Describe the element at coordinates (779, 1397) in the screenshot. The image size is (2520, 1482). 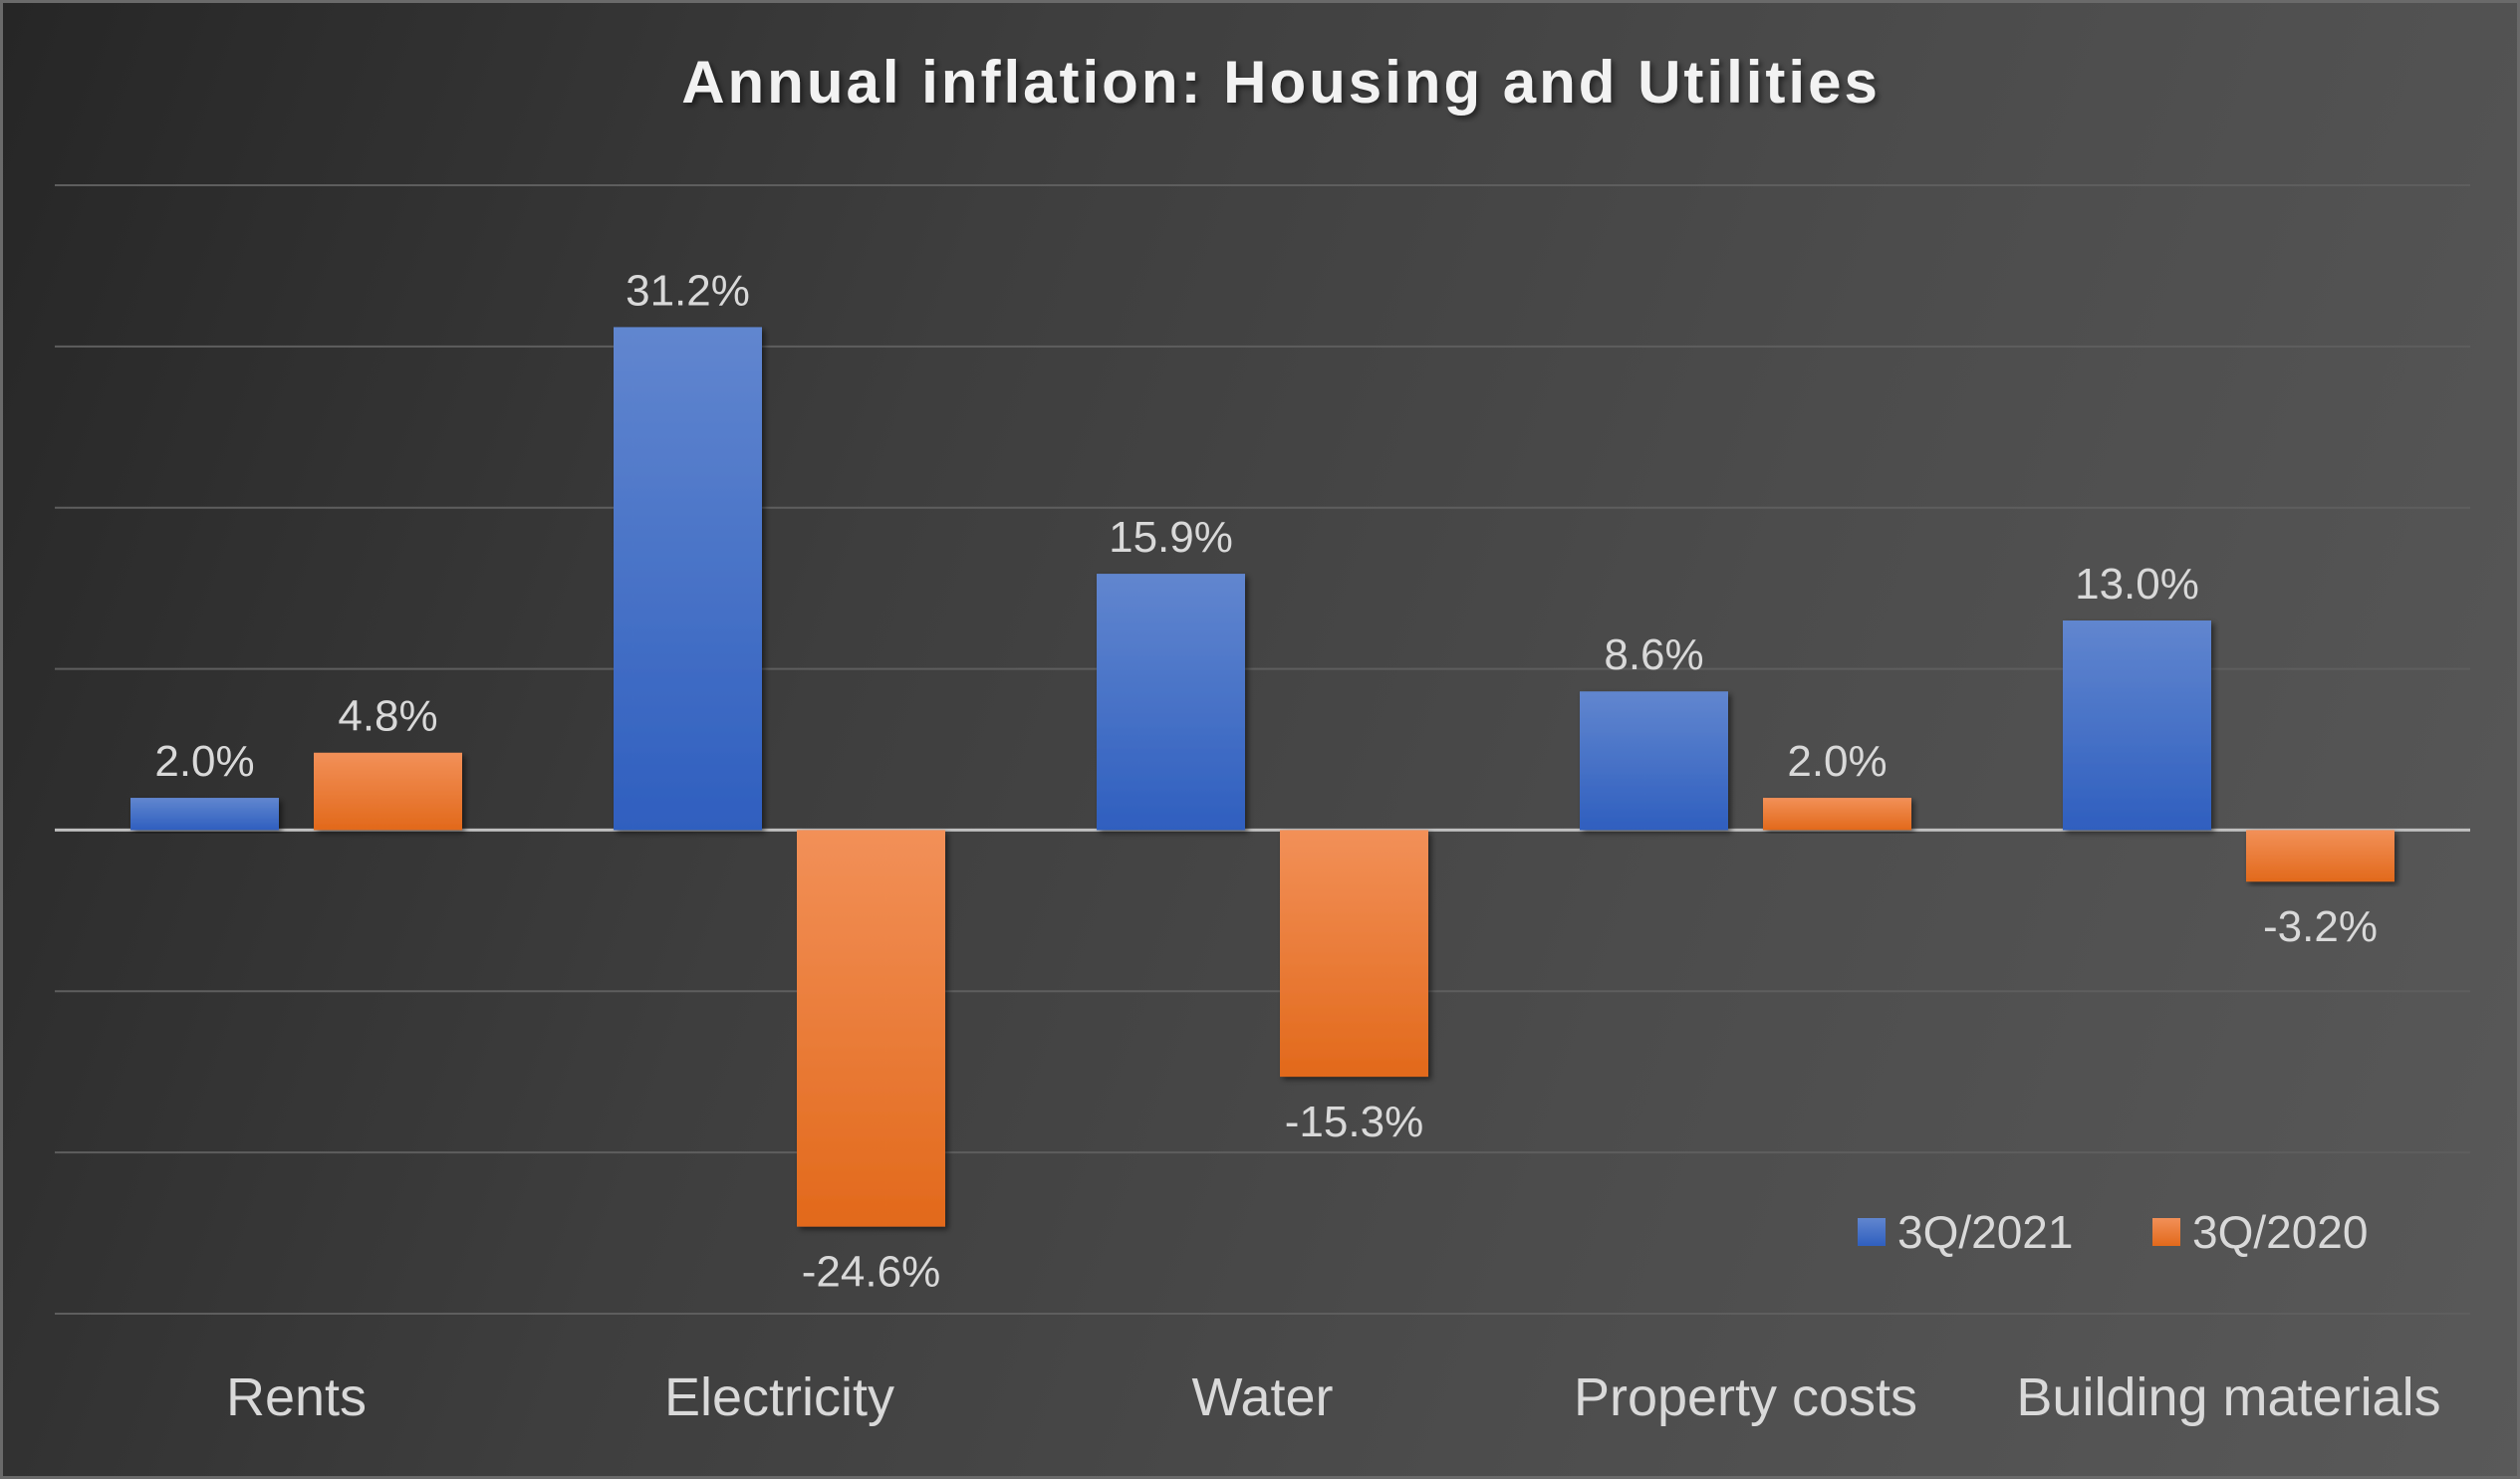
I see `category-label: Electricity` at that location.